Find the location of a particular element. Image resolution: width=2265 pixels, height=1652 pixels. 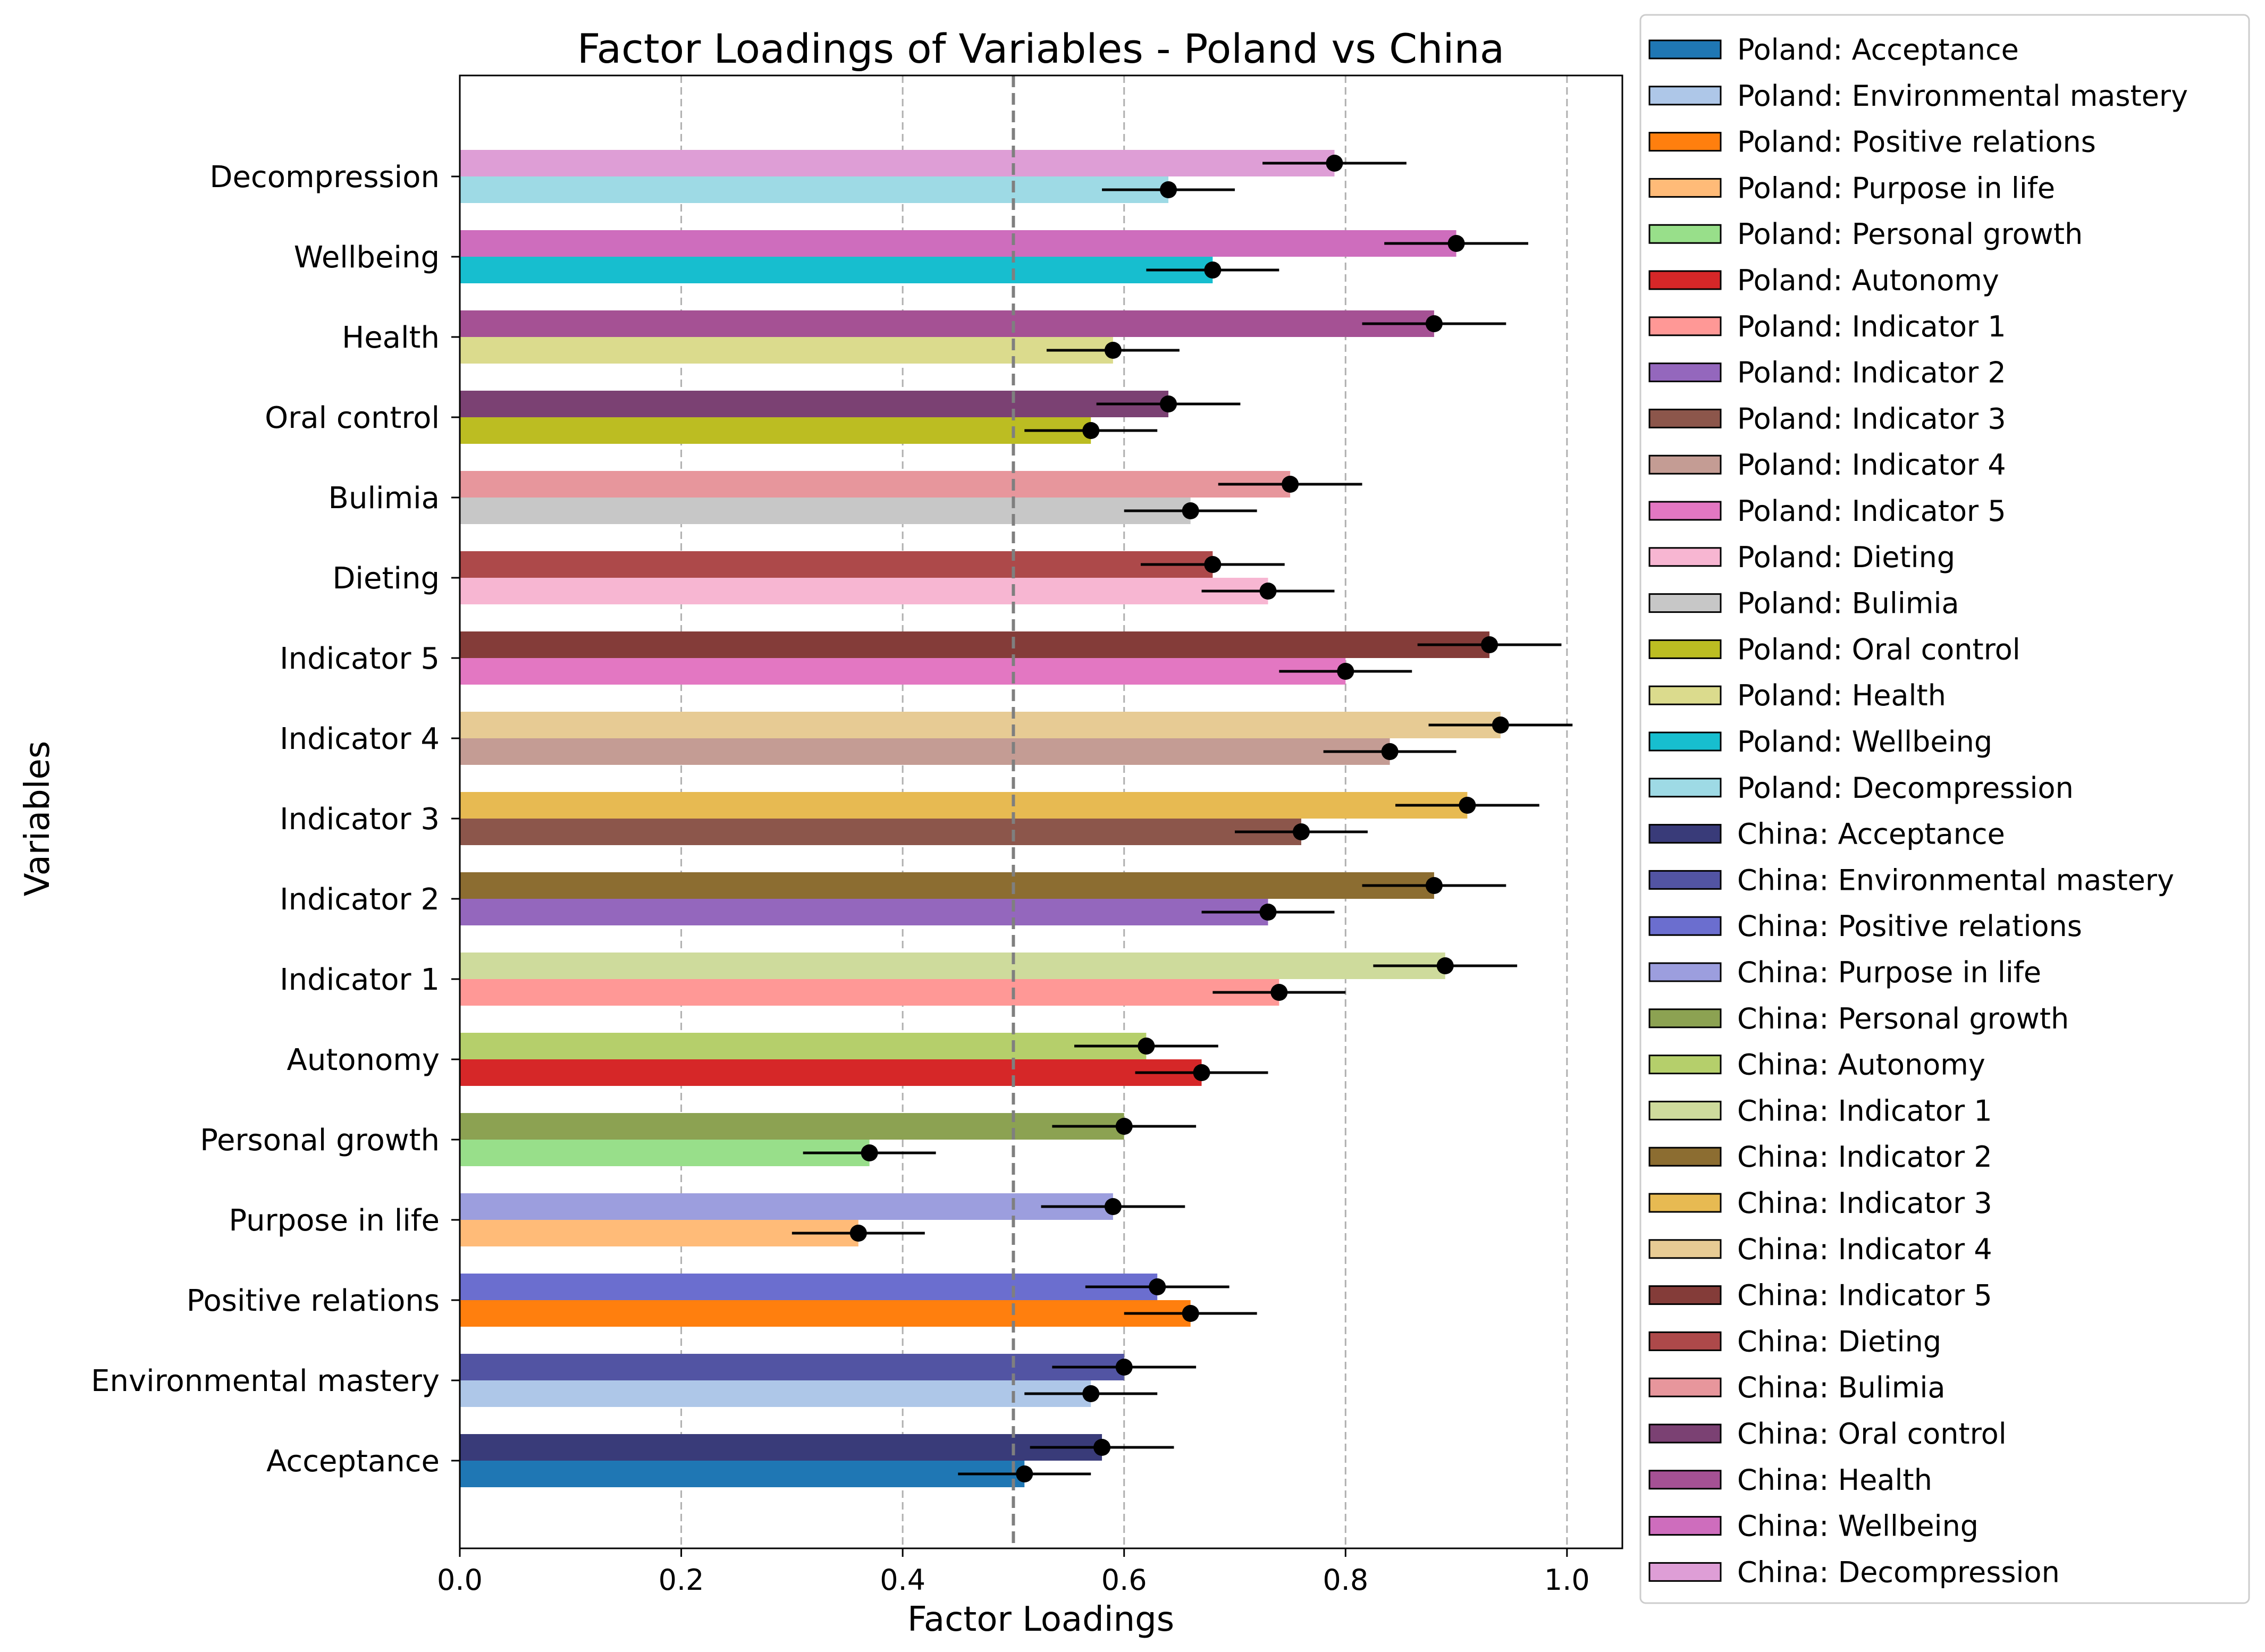

legend-label: Poland: Indicator 1 is located at coordinates (1871, 326).